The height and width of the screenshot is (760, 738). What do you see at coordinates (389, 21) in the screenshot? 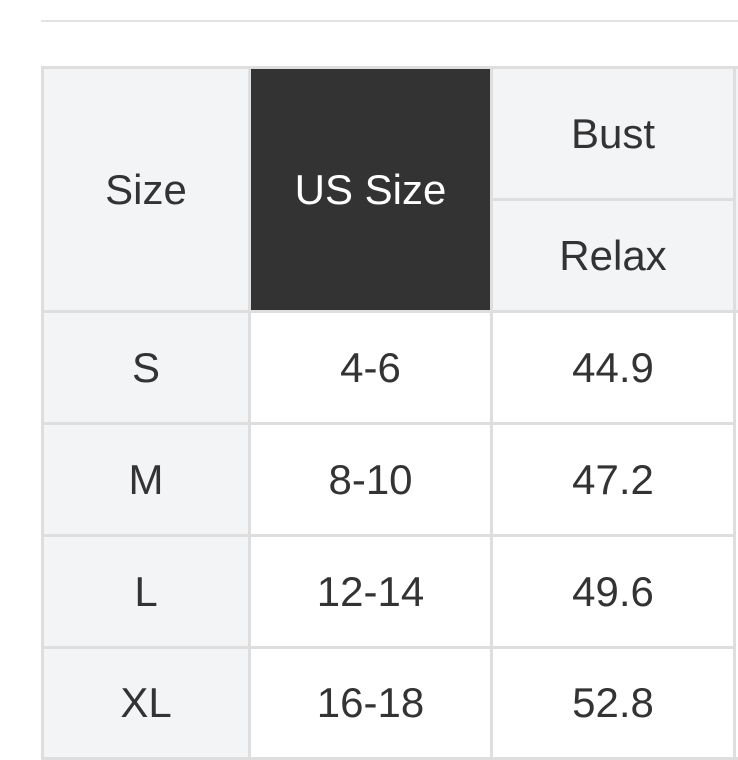
I see `divider` at bounding box center [389, 21].